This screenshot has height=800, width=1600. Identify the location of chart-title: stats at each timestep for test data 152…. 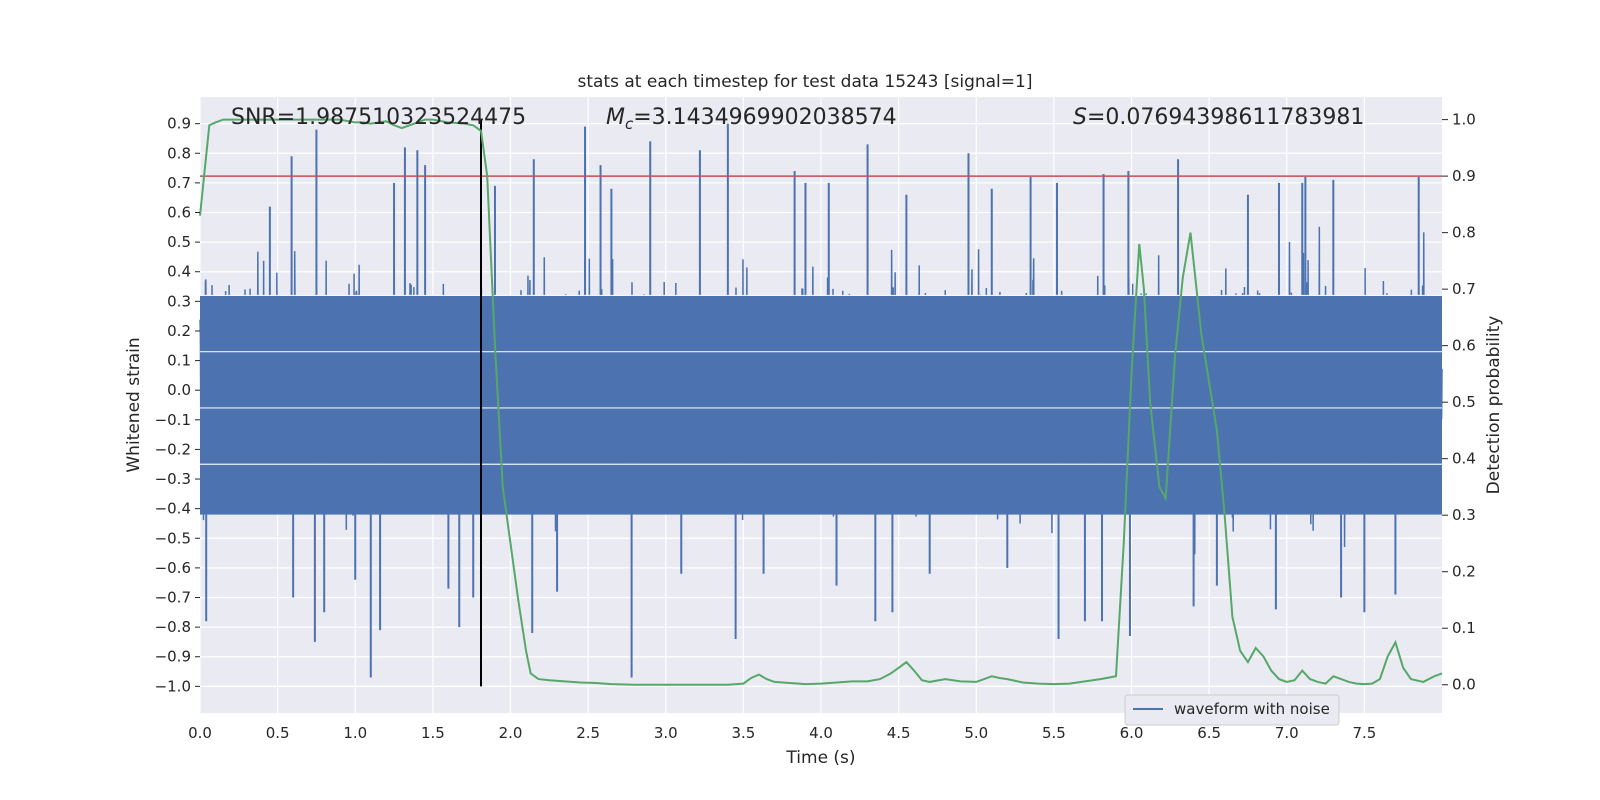
(805, 82).